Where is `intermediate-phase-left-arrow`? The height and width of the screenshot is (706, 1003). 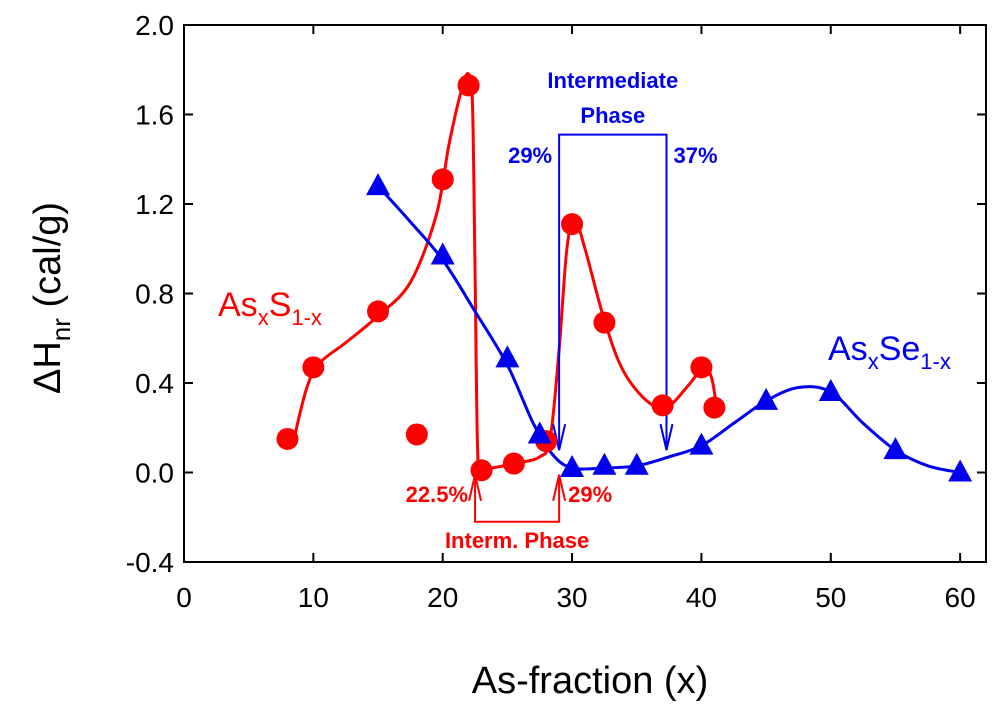 intermediate-phase-left-arrow is located at coordinates (559, 437).